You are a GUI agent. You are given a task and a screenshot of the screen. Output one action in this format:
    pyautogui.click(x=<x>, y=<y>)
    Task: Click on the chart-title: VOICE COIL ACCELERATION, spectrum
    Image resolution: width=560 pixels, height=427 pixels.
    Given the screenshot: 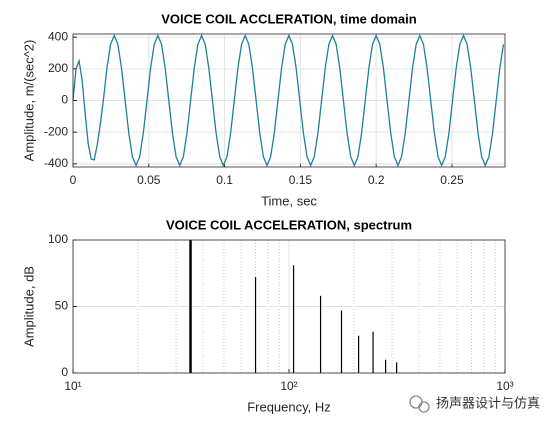 What is the action you would take?
    pyautogui.click(x=289, y=224)
    